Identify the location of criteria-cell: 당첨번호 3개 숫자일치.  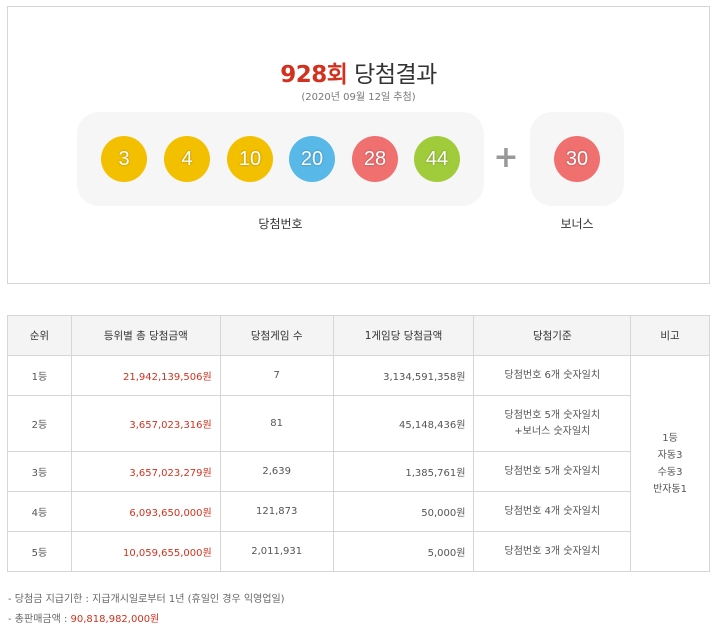
(552, 551).